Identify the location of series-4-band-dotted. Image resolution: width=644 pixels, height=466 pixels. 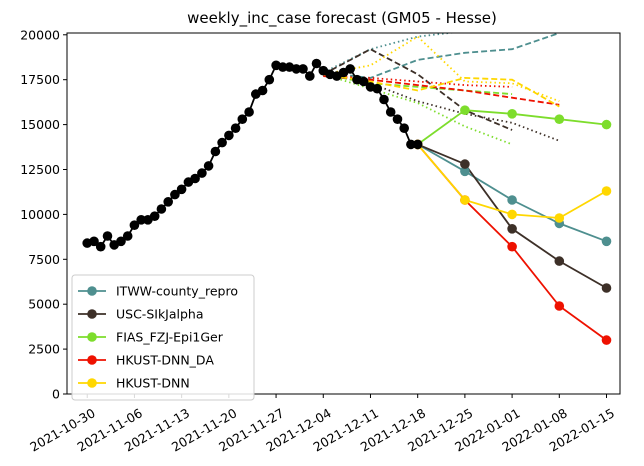
(441, 69).